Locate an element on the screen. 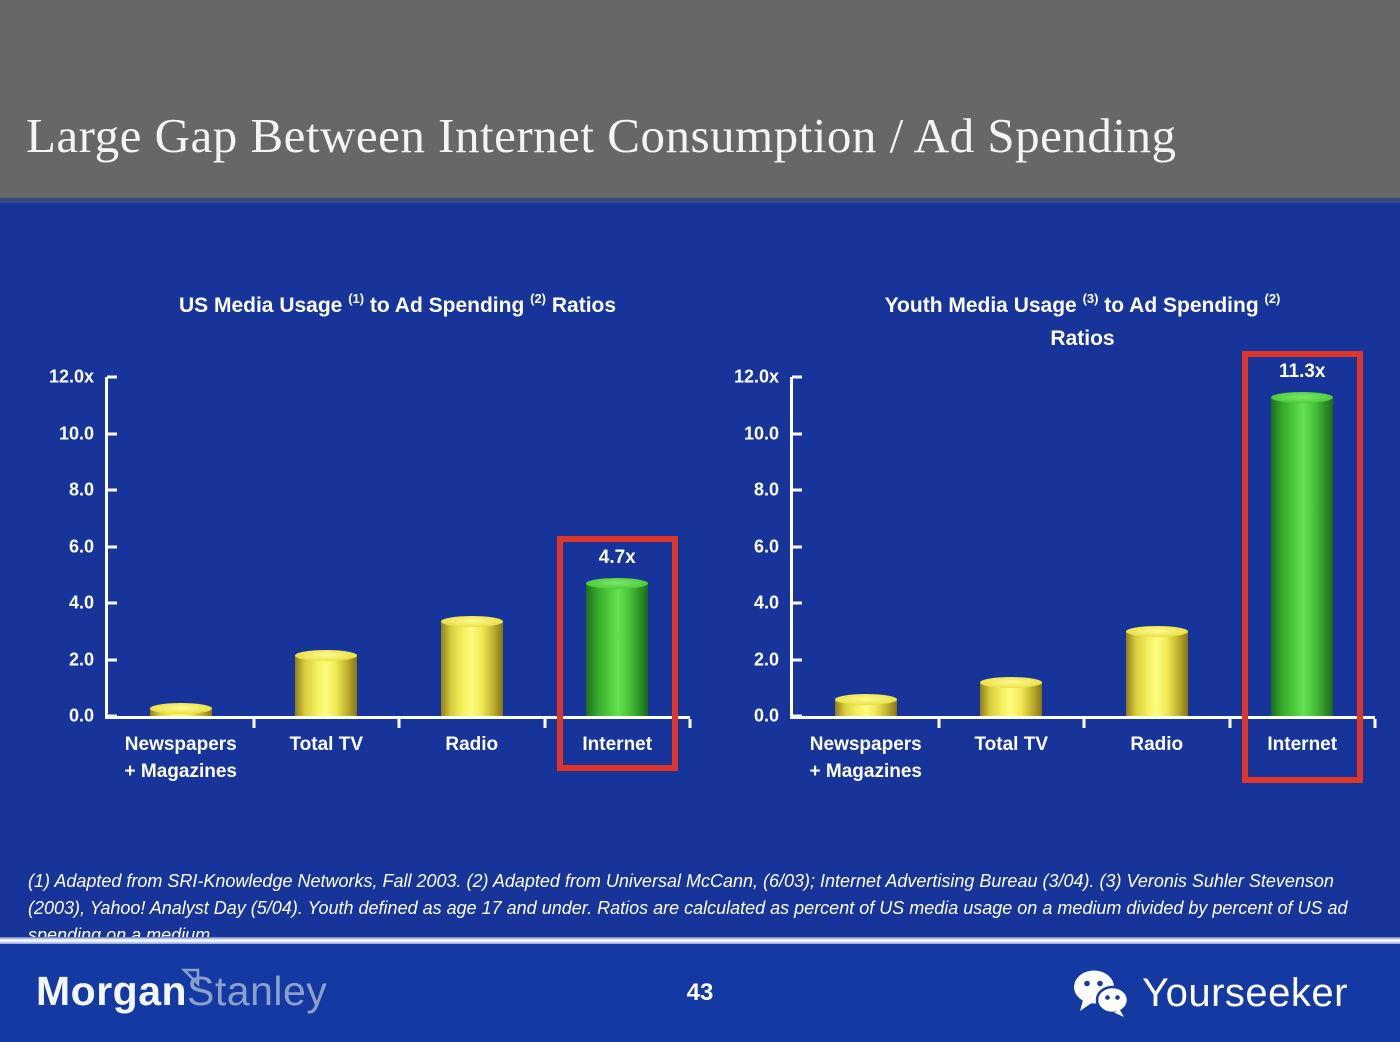  yourseeker-text: Yourseeker is located at coordinates (1245, 992).